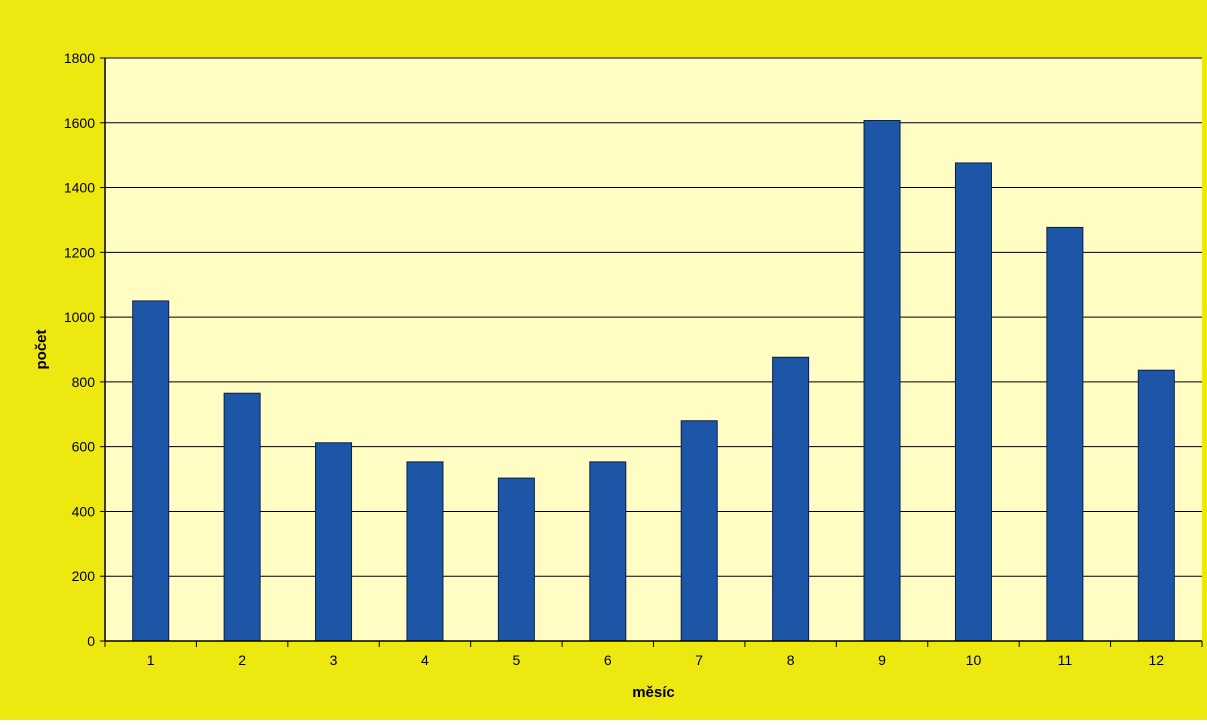  What do you see at coordinates (653, 692) in the screenshot?
I see `x-axis-label: měsíc` at bounding box center [653, 692].